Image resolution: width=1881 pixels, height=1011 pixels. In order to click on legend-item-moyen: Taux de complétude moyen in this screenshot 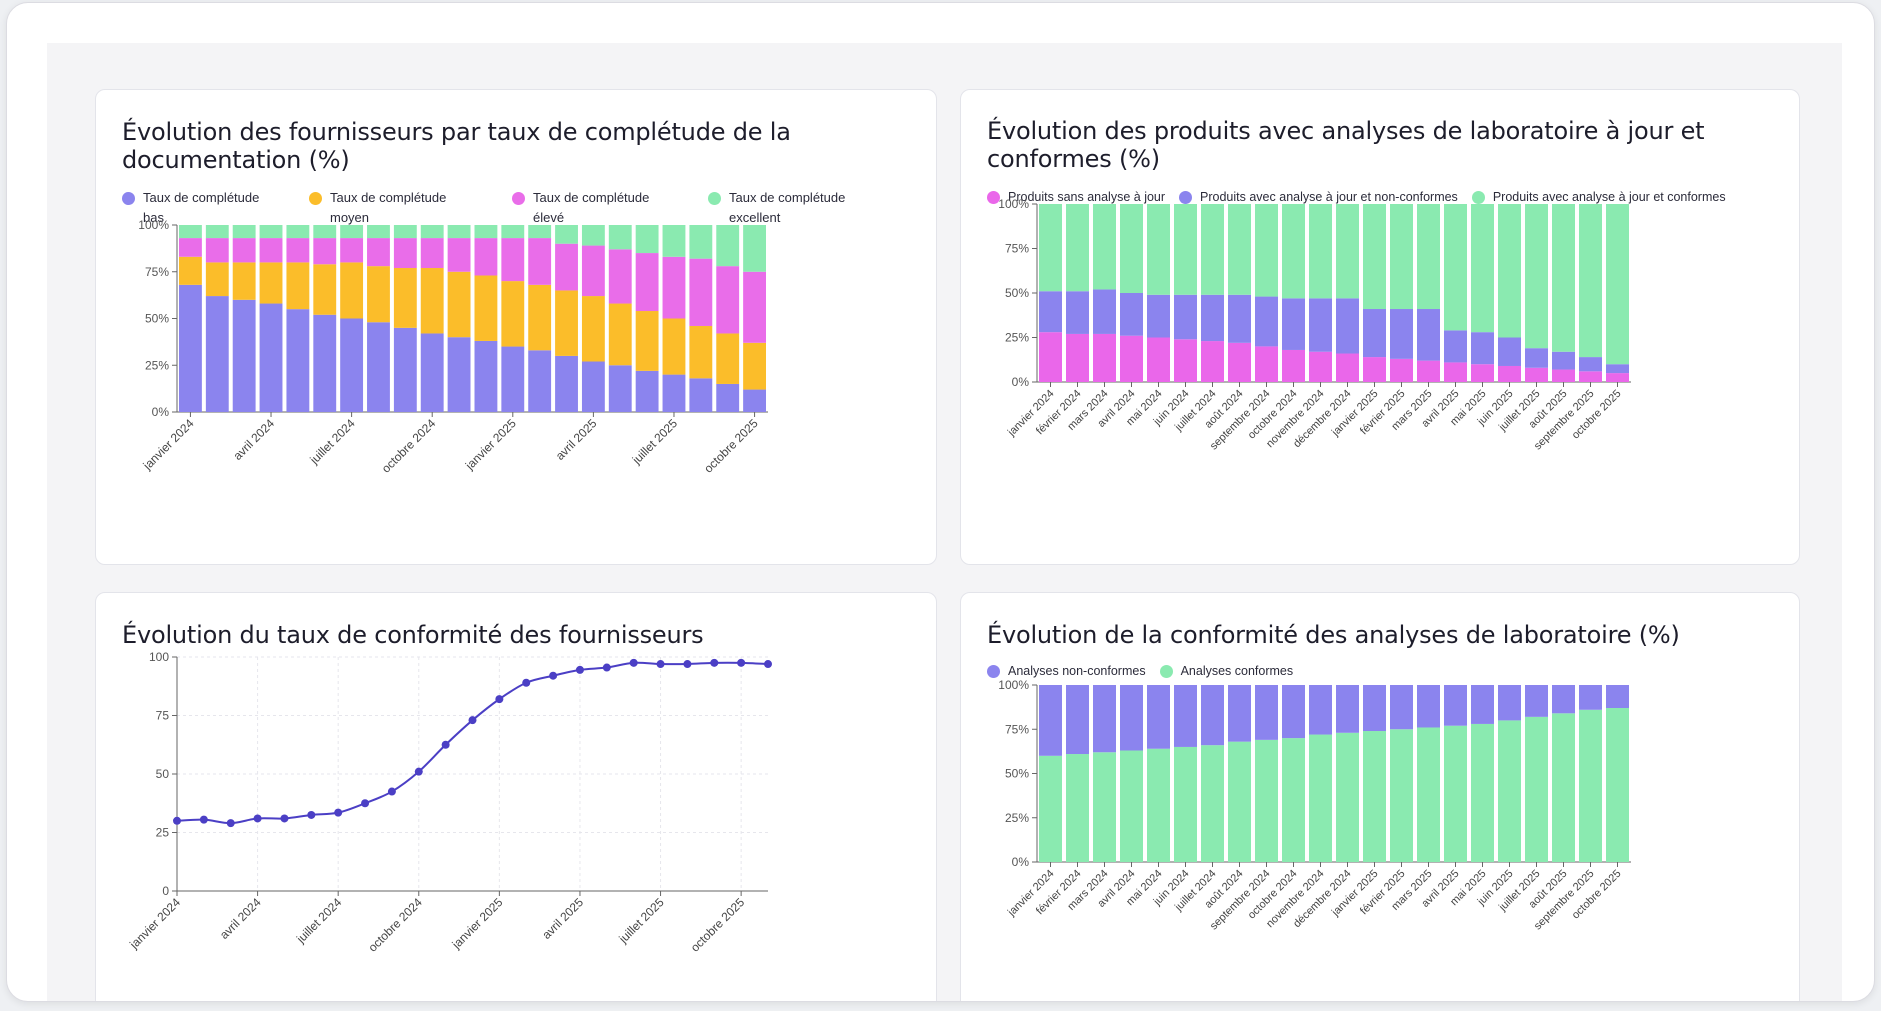, I will do `click(410, 208)`.